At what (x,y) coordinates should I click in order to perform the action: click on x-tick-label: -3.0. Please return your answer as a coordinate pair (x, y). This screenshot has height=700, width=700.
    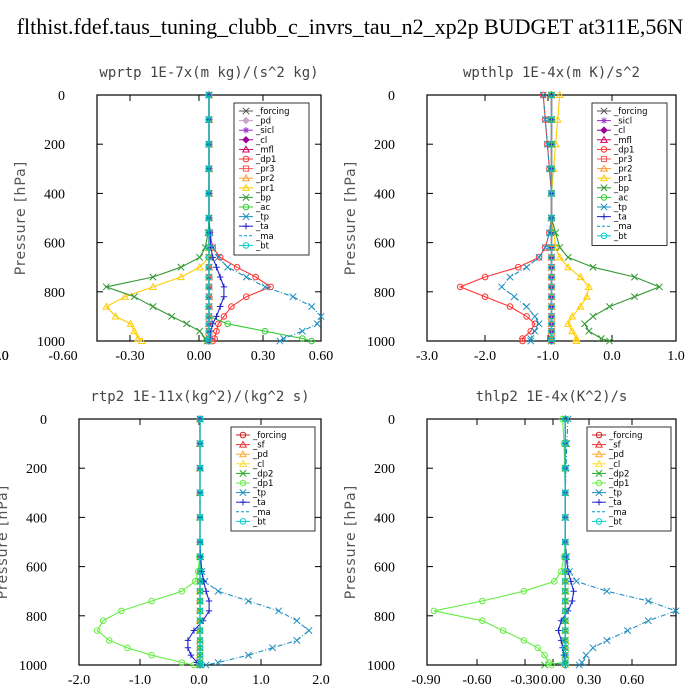
    Looking at the image, I should click on (427, 356).